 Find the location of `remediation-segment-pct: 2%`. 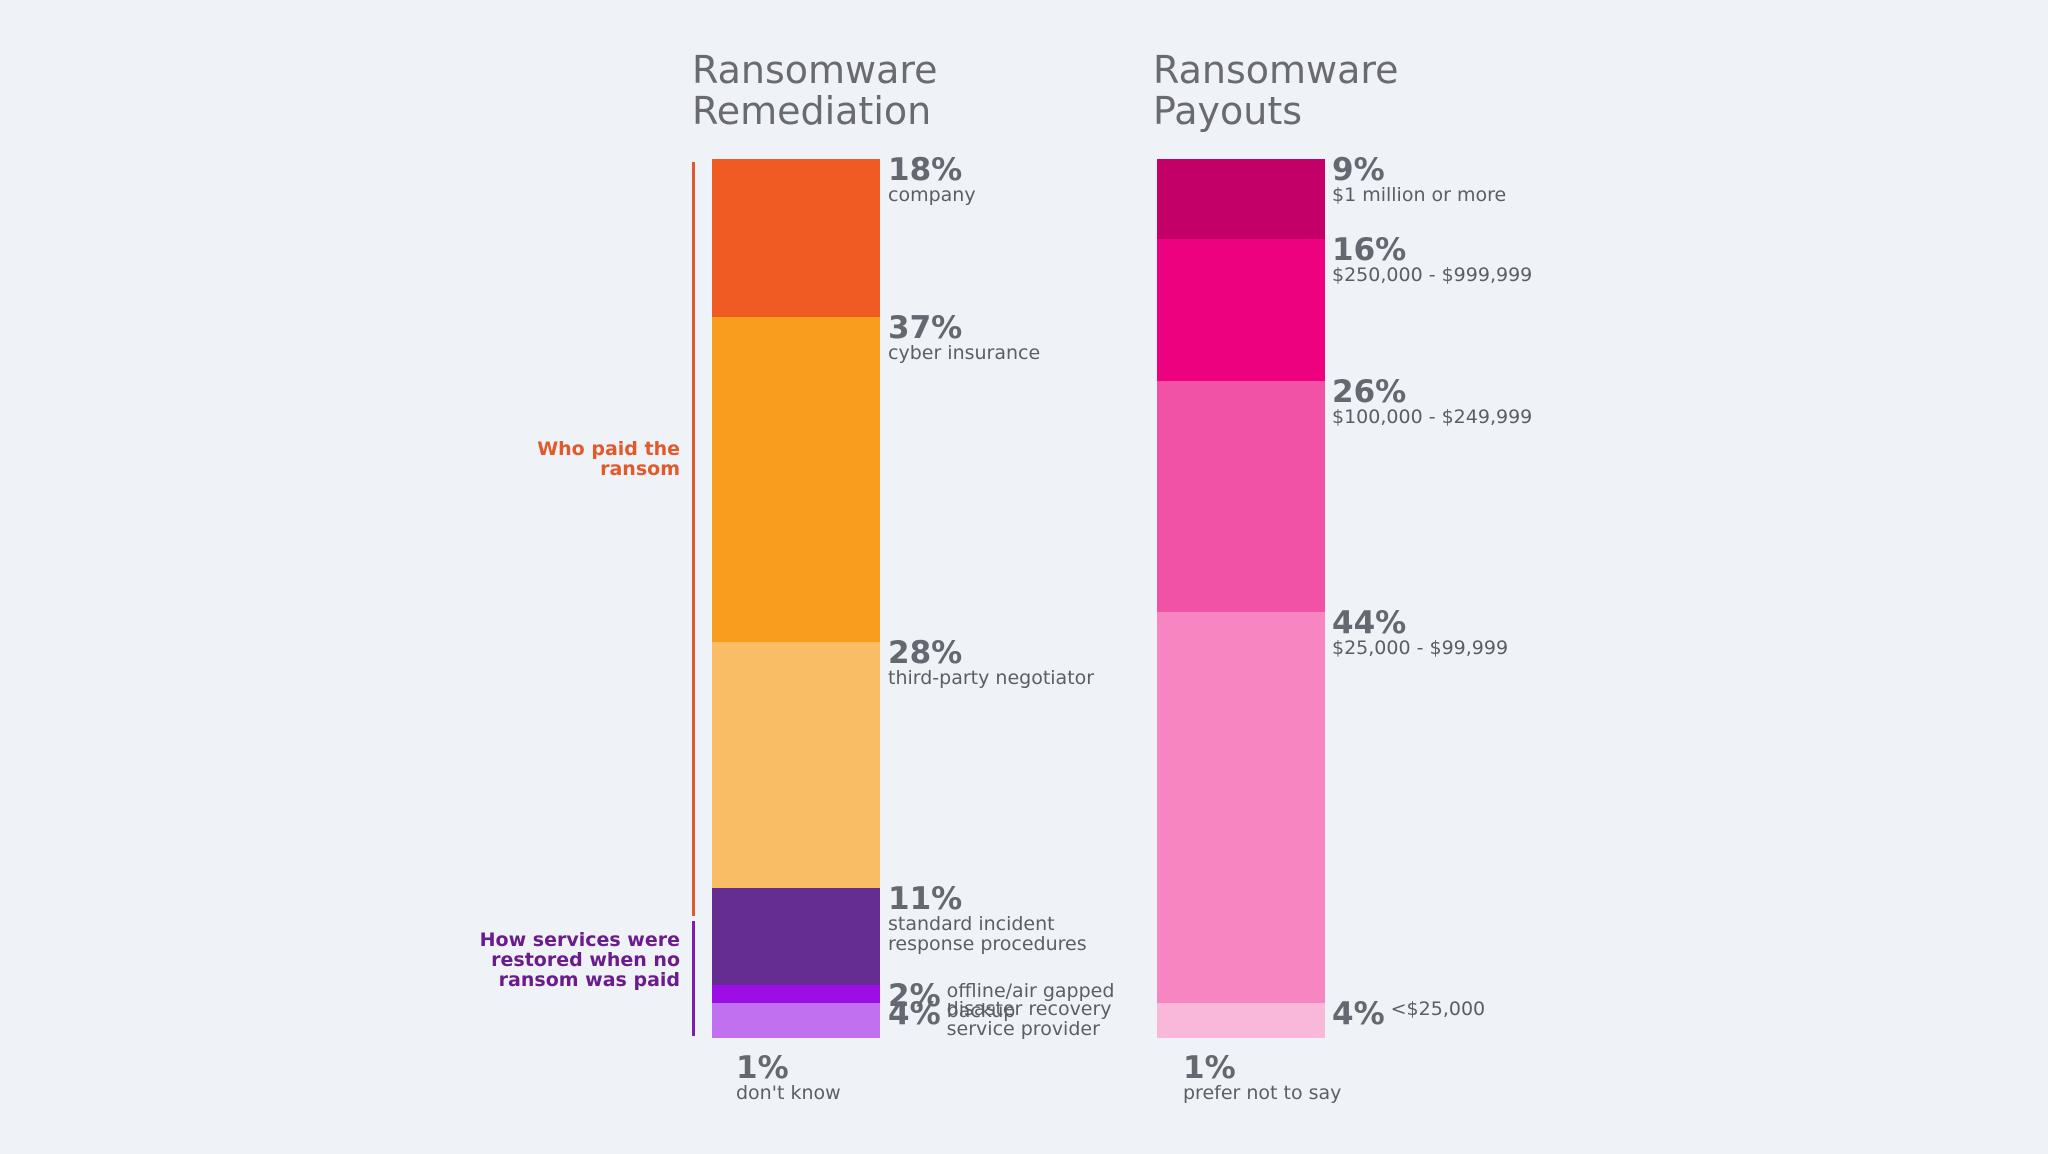

remediation-segment-pct: 2% is located at coordinates (914, 996).